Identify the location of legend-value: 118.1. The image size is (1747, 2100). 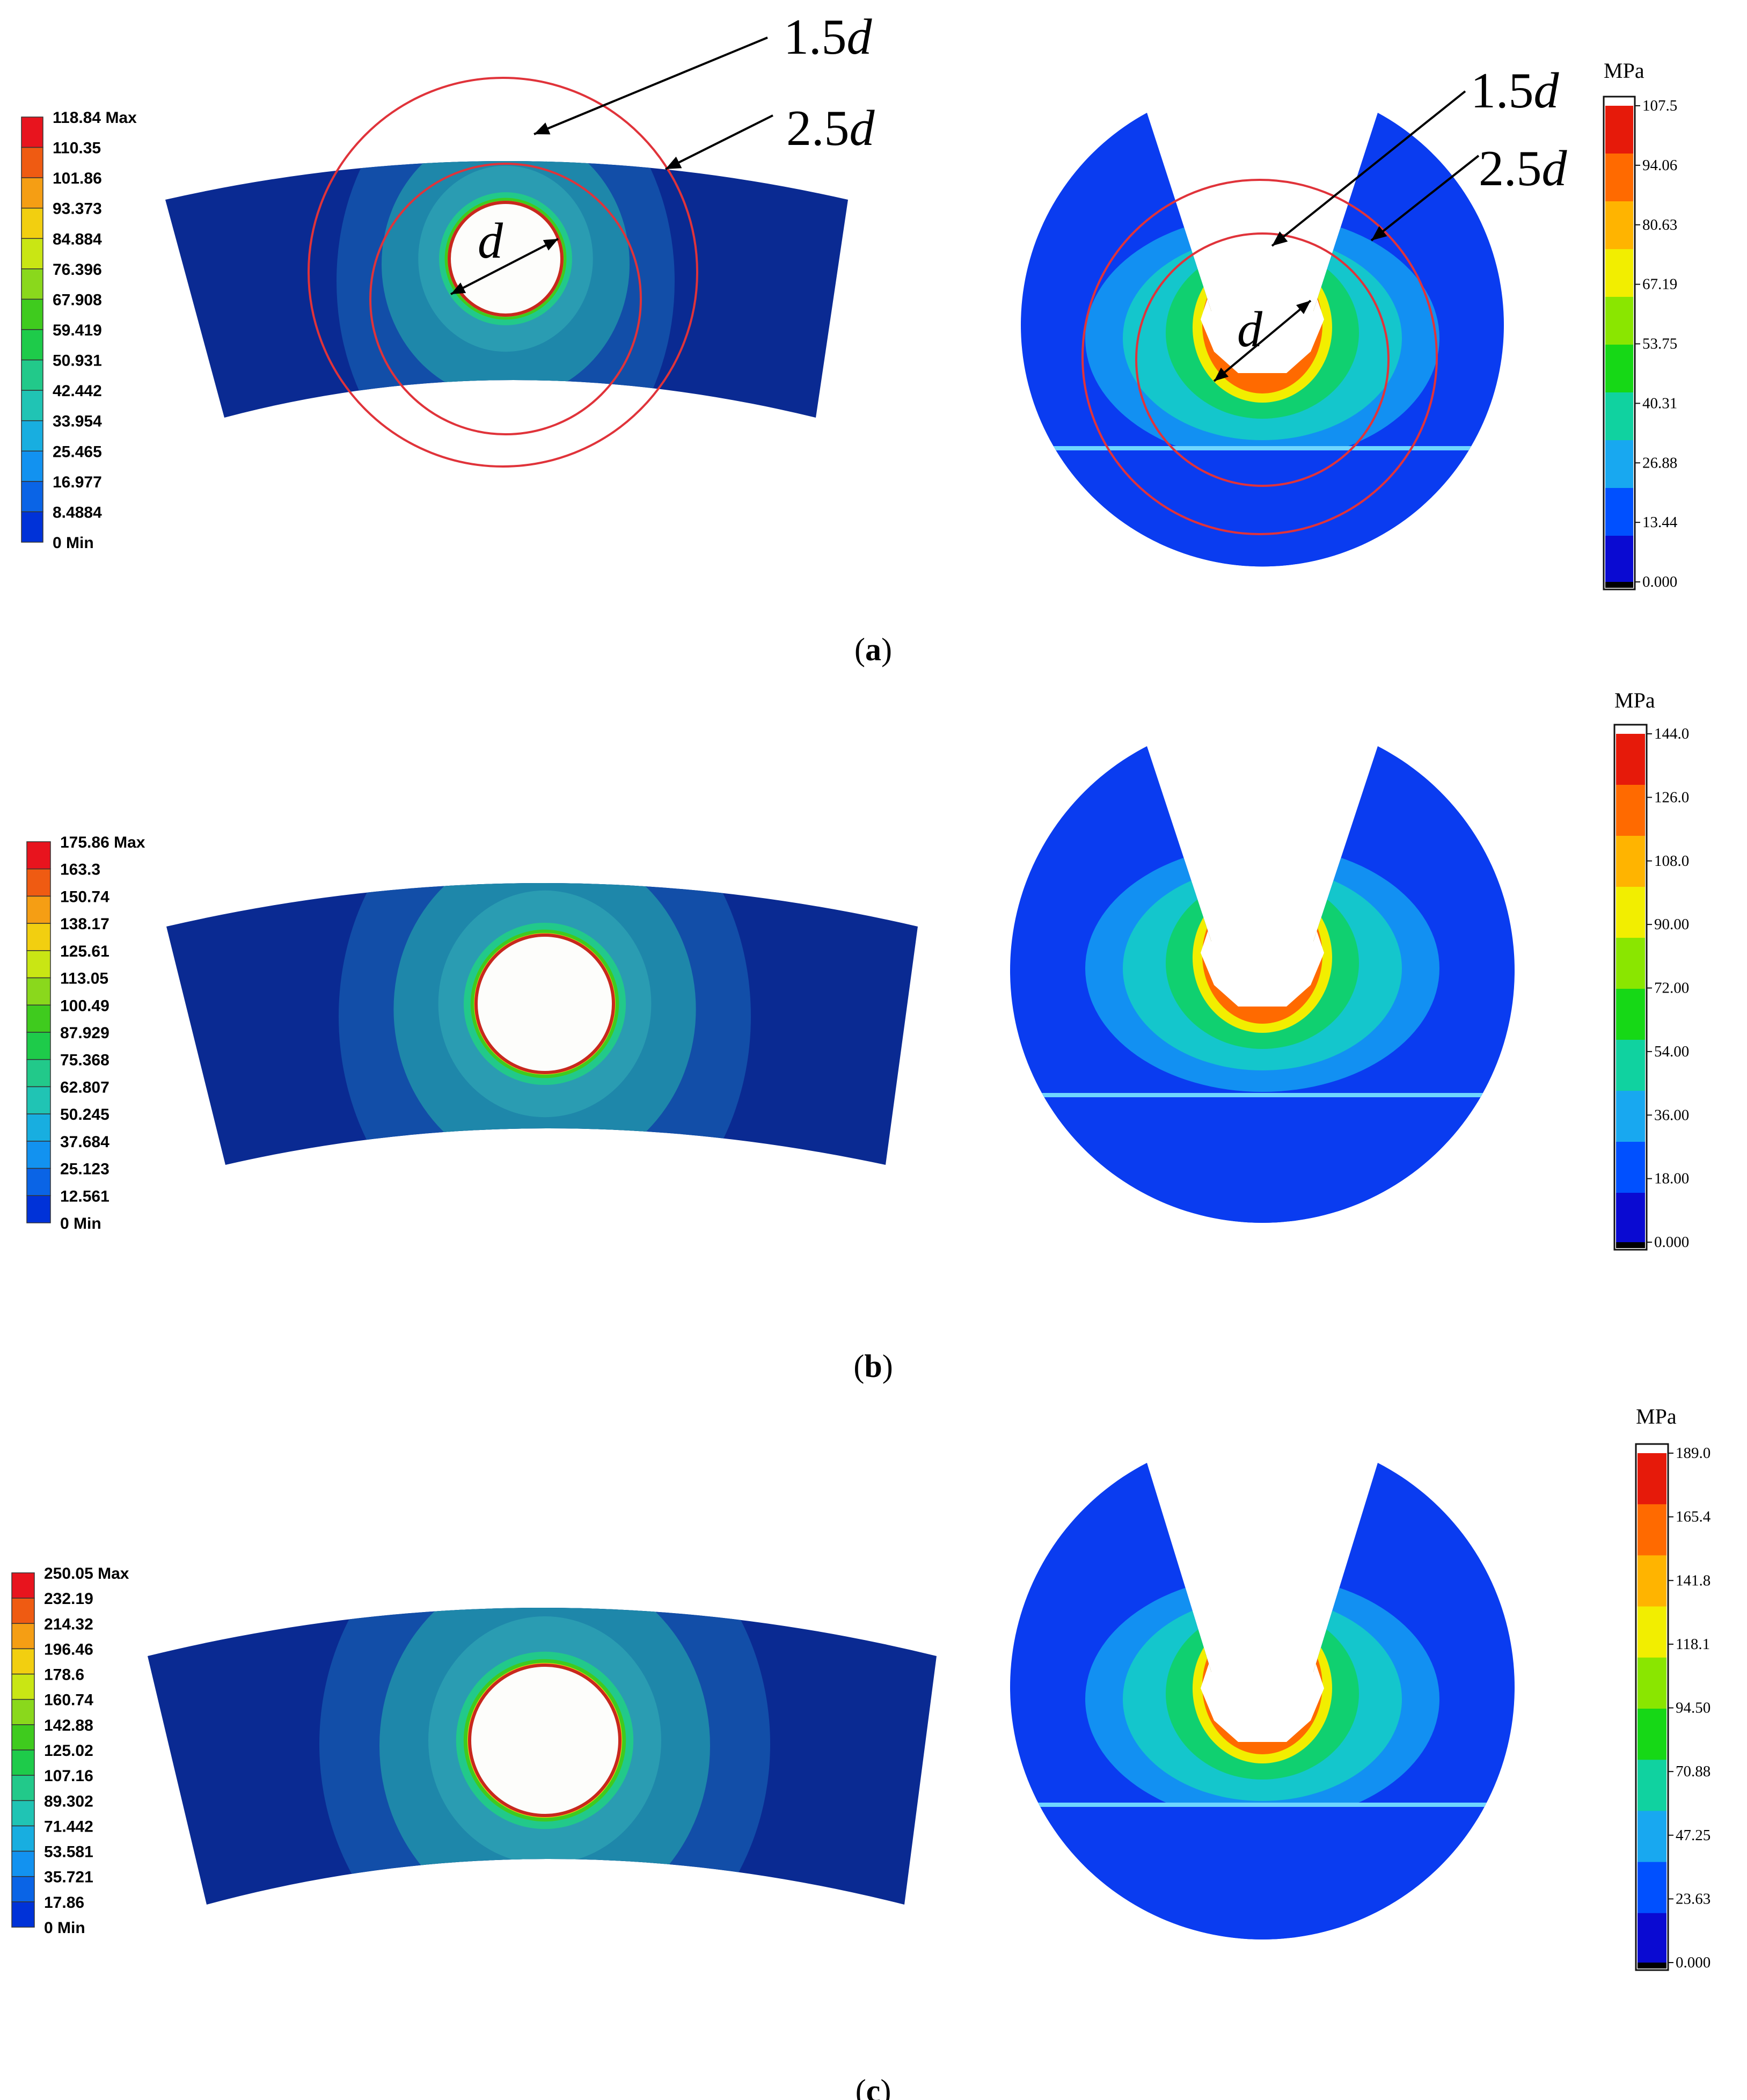
(1693, 1644).